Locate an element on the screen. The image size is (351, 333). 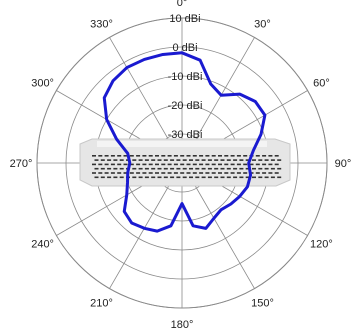
ring-label: -10 dBi is located at coordinates (185, 77).